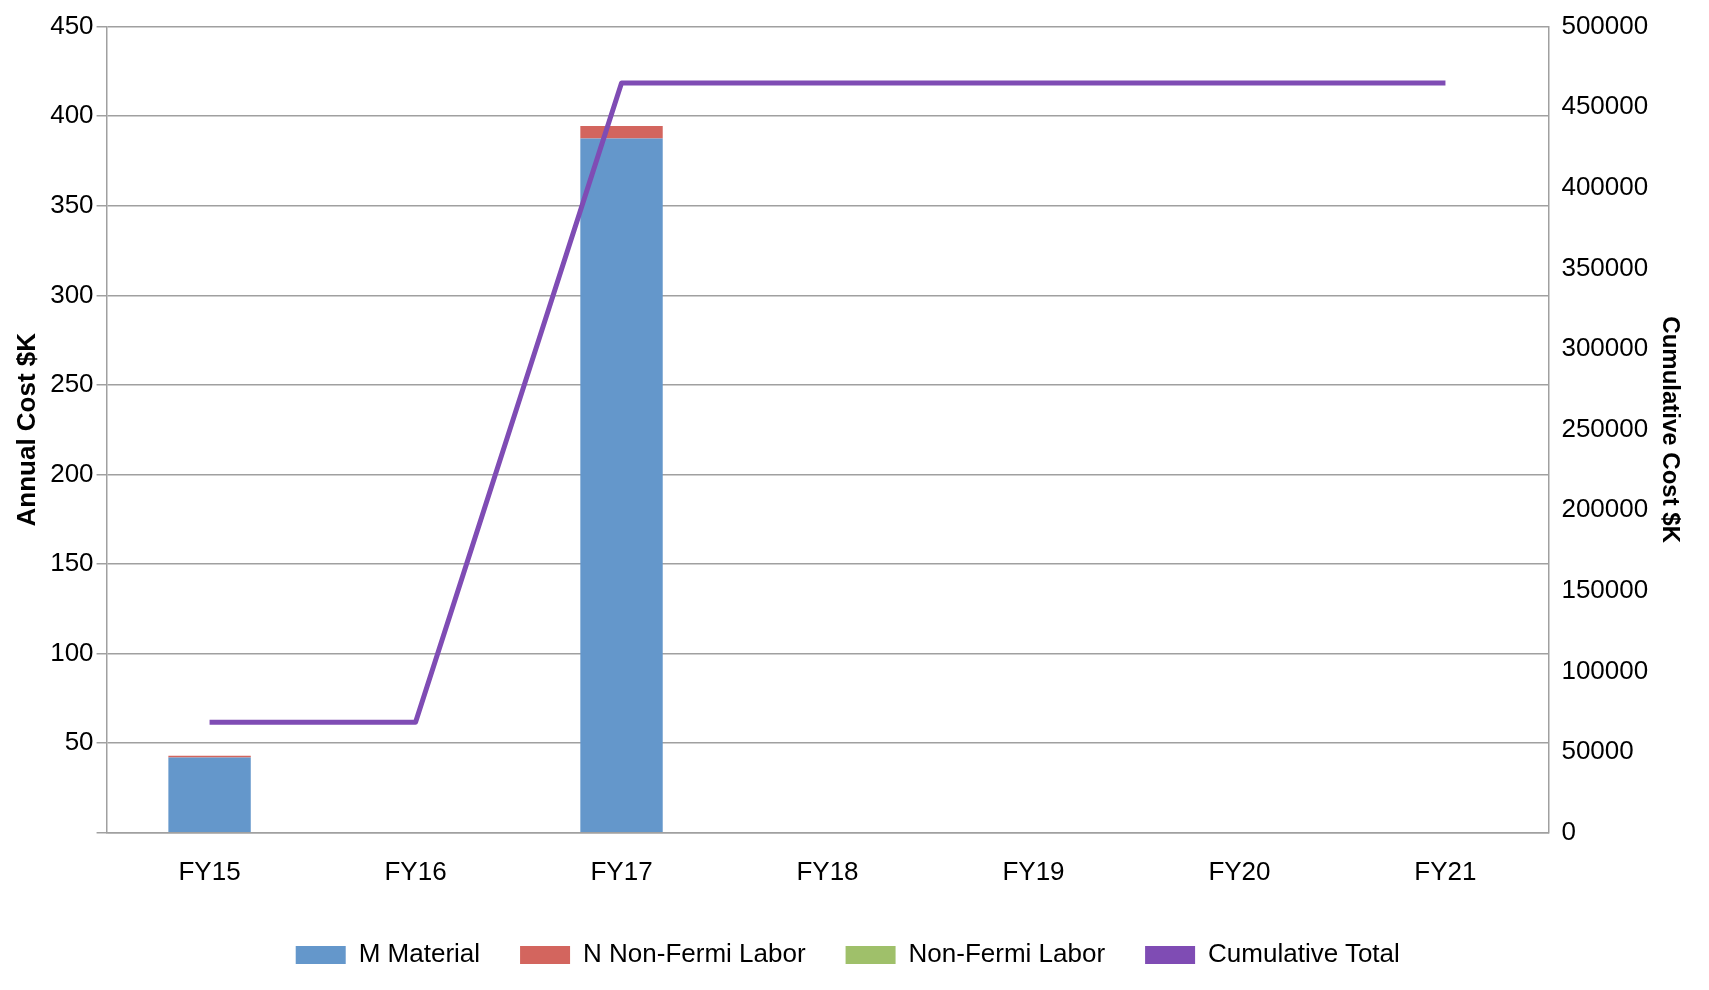  Describe the element at coordinates (1605, 105) in the screenshot. I see `y2-tick-label: 450000` at that location.